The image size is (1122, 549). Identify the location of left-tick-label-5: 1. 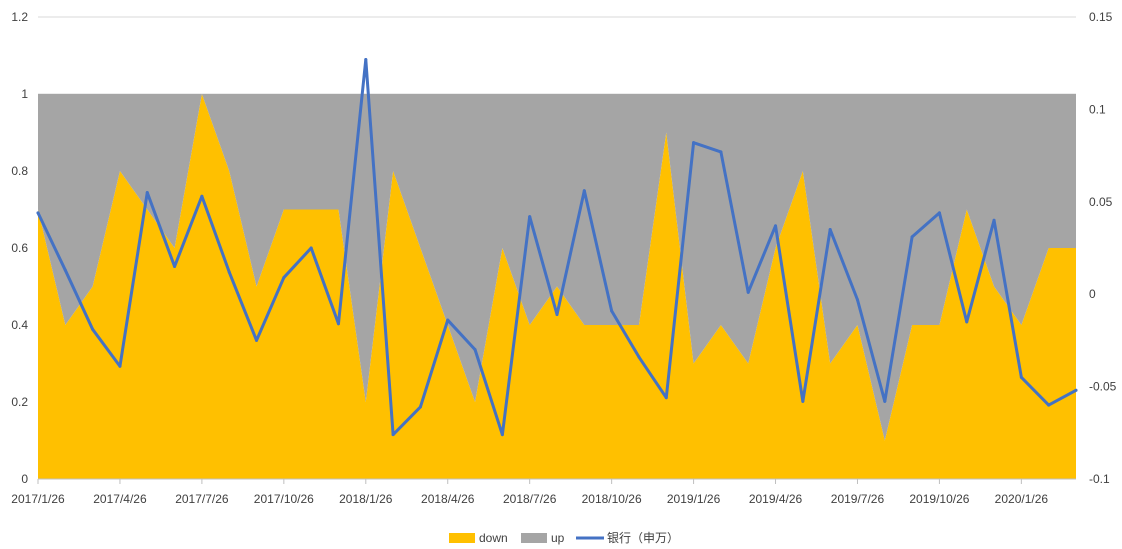
(24, 94).